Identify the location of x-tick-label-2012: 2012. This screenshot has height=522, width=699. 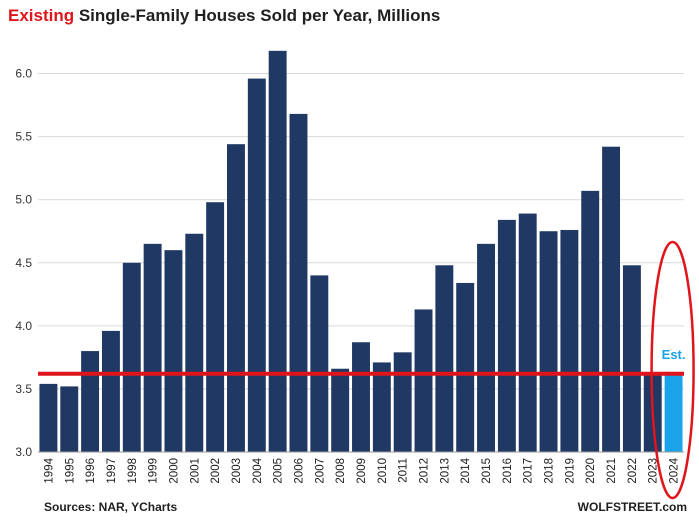
(425, 471).